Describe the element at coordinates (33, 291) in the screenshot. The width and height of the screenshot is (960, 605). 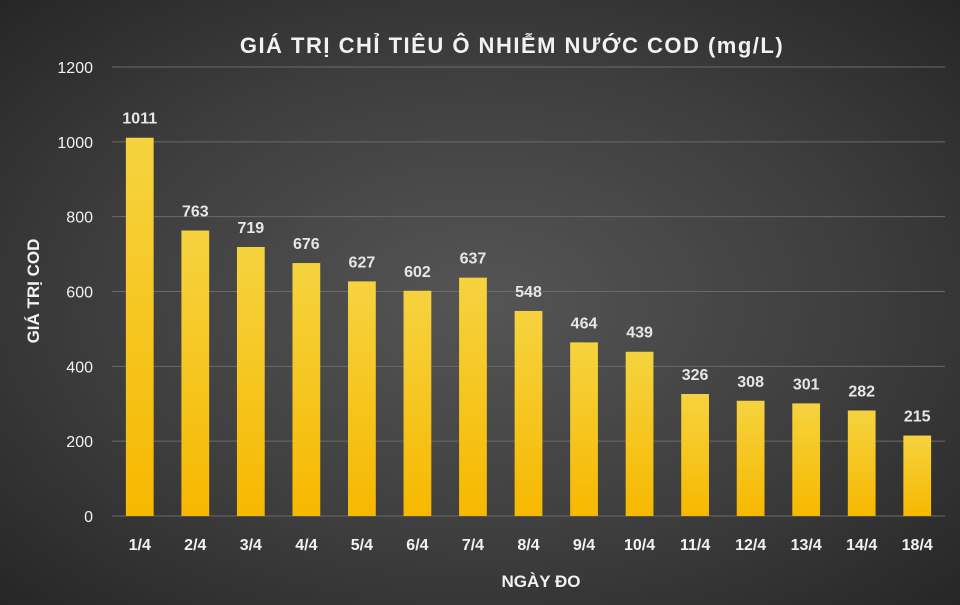
I see `y-axis-title: GIÁ TRỊ COD` at that location.